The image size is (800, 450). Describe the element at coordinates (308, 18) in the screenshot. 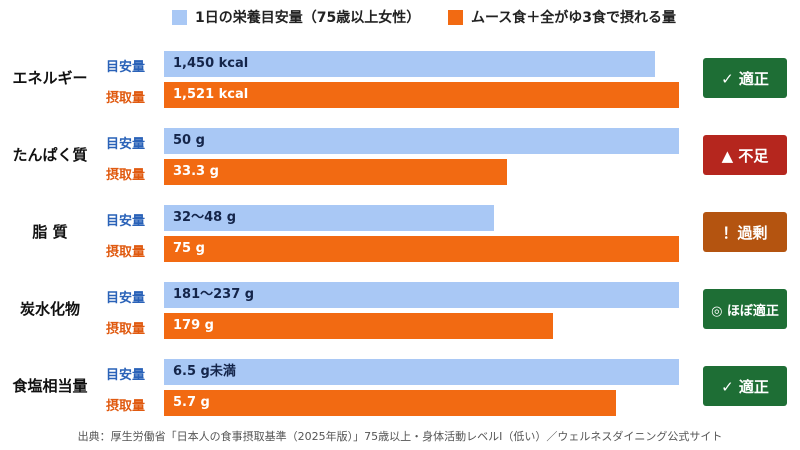

I see `legend-label-target: 1日の栄養目安量（75歳以上女性）` at that location.